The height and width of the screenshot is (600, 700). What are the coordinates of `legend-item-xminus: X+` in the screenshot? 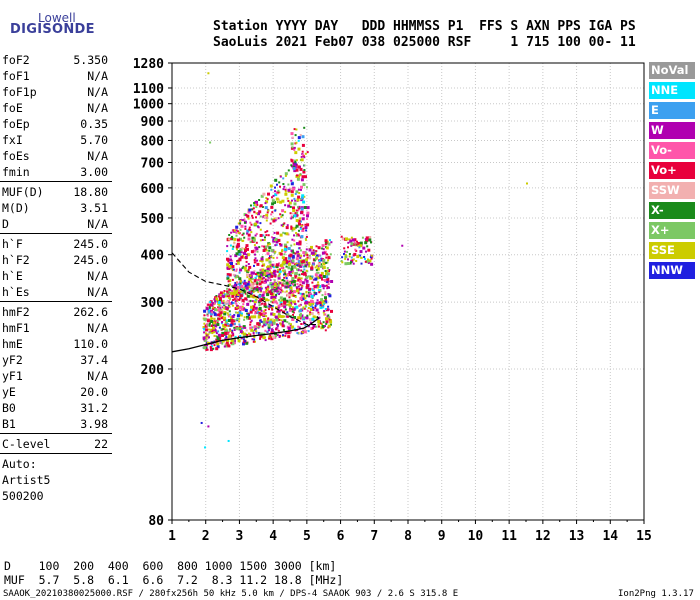 It's located at (672, 230).